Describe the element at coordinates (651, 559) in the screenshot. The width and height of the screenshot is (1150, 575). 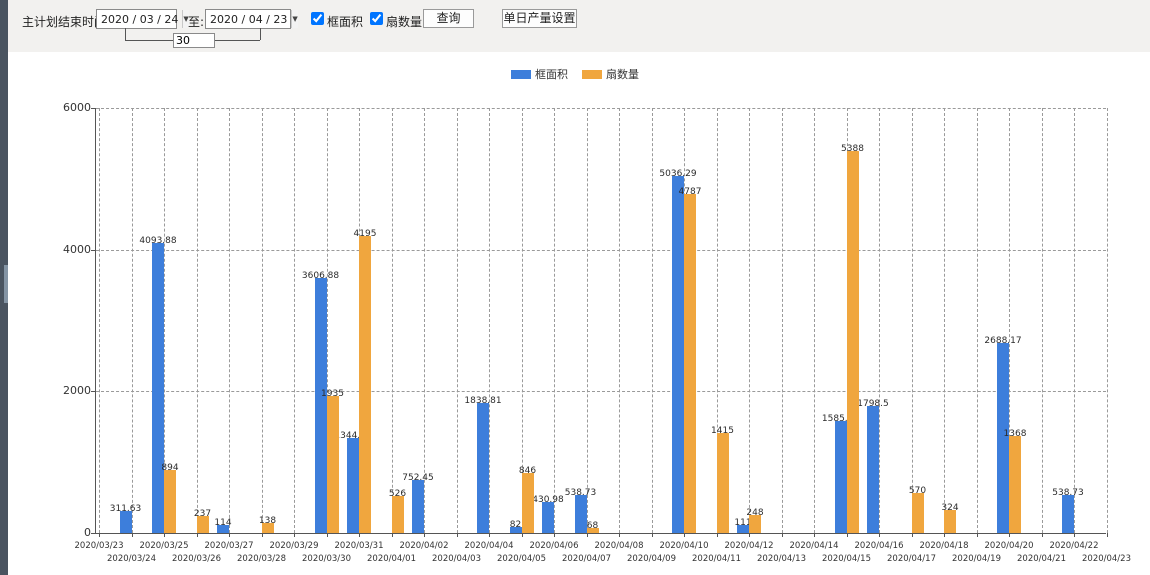
I see `x-tick-label: 2020/04/09` at that location.